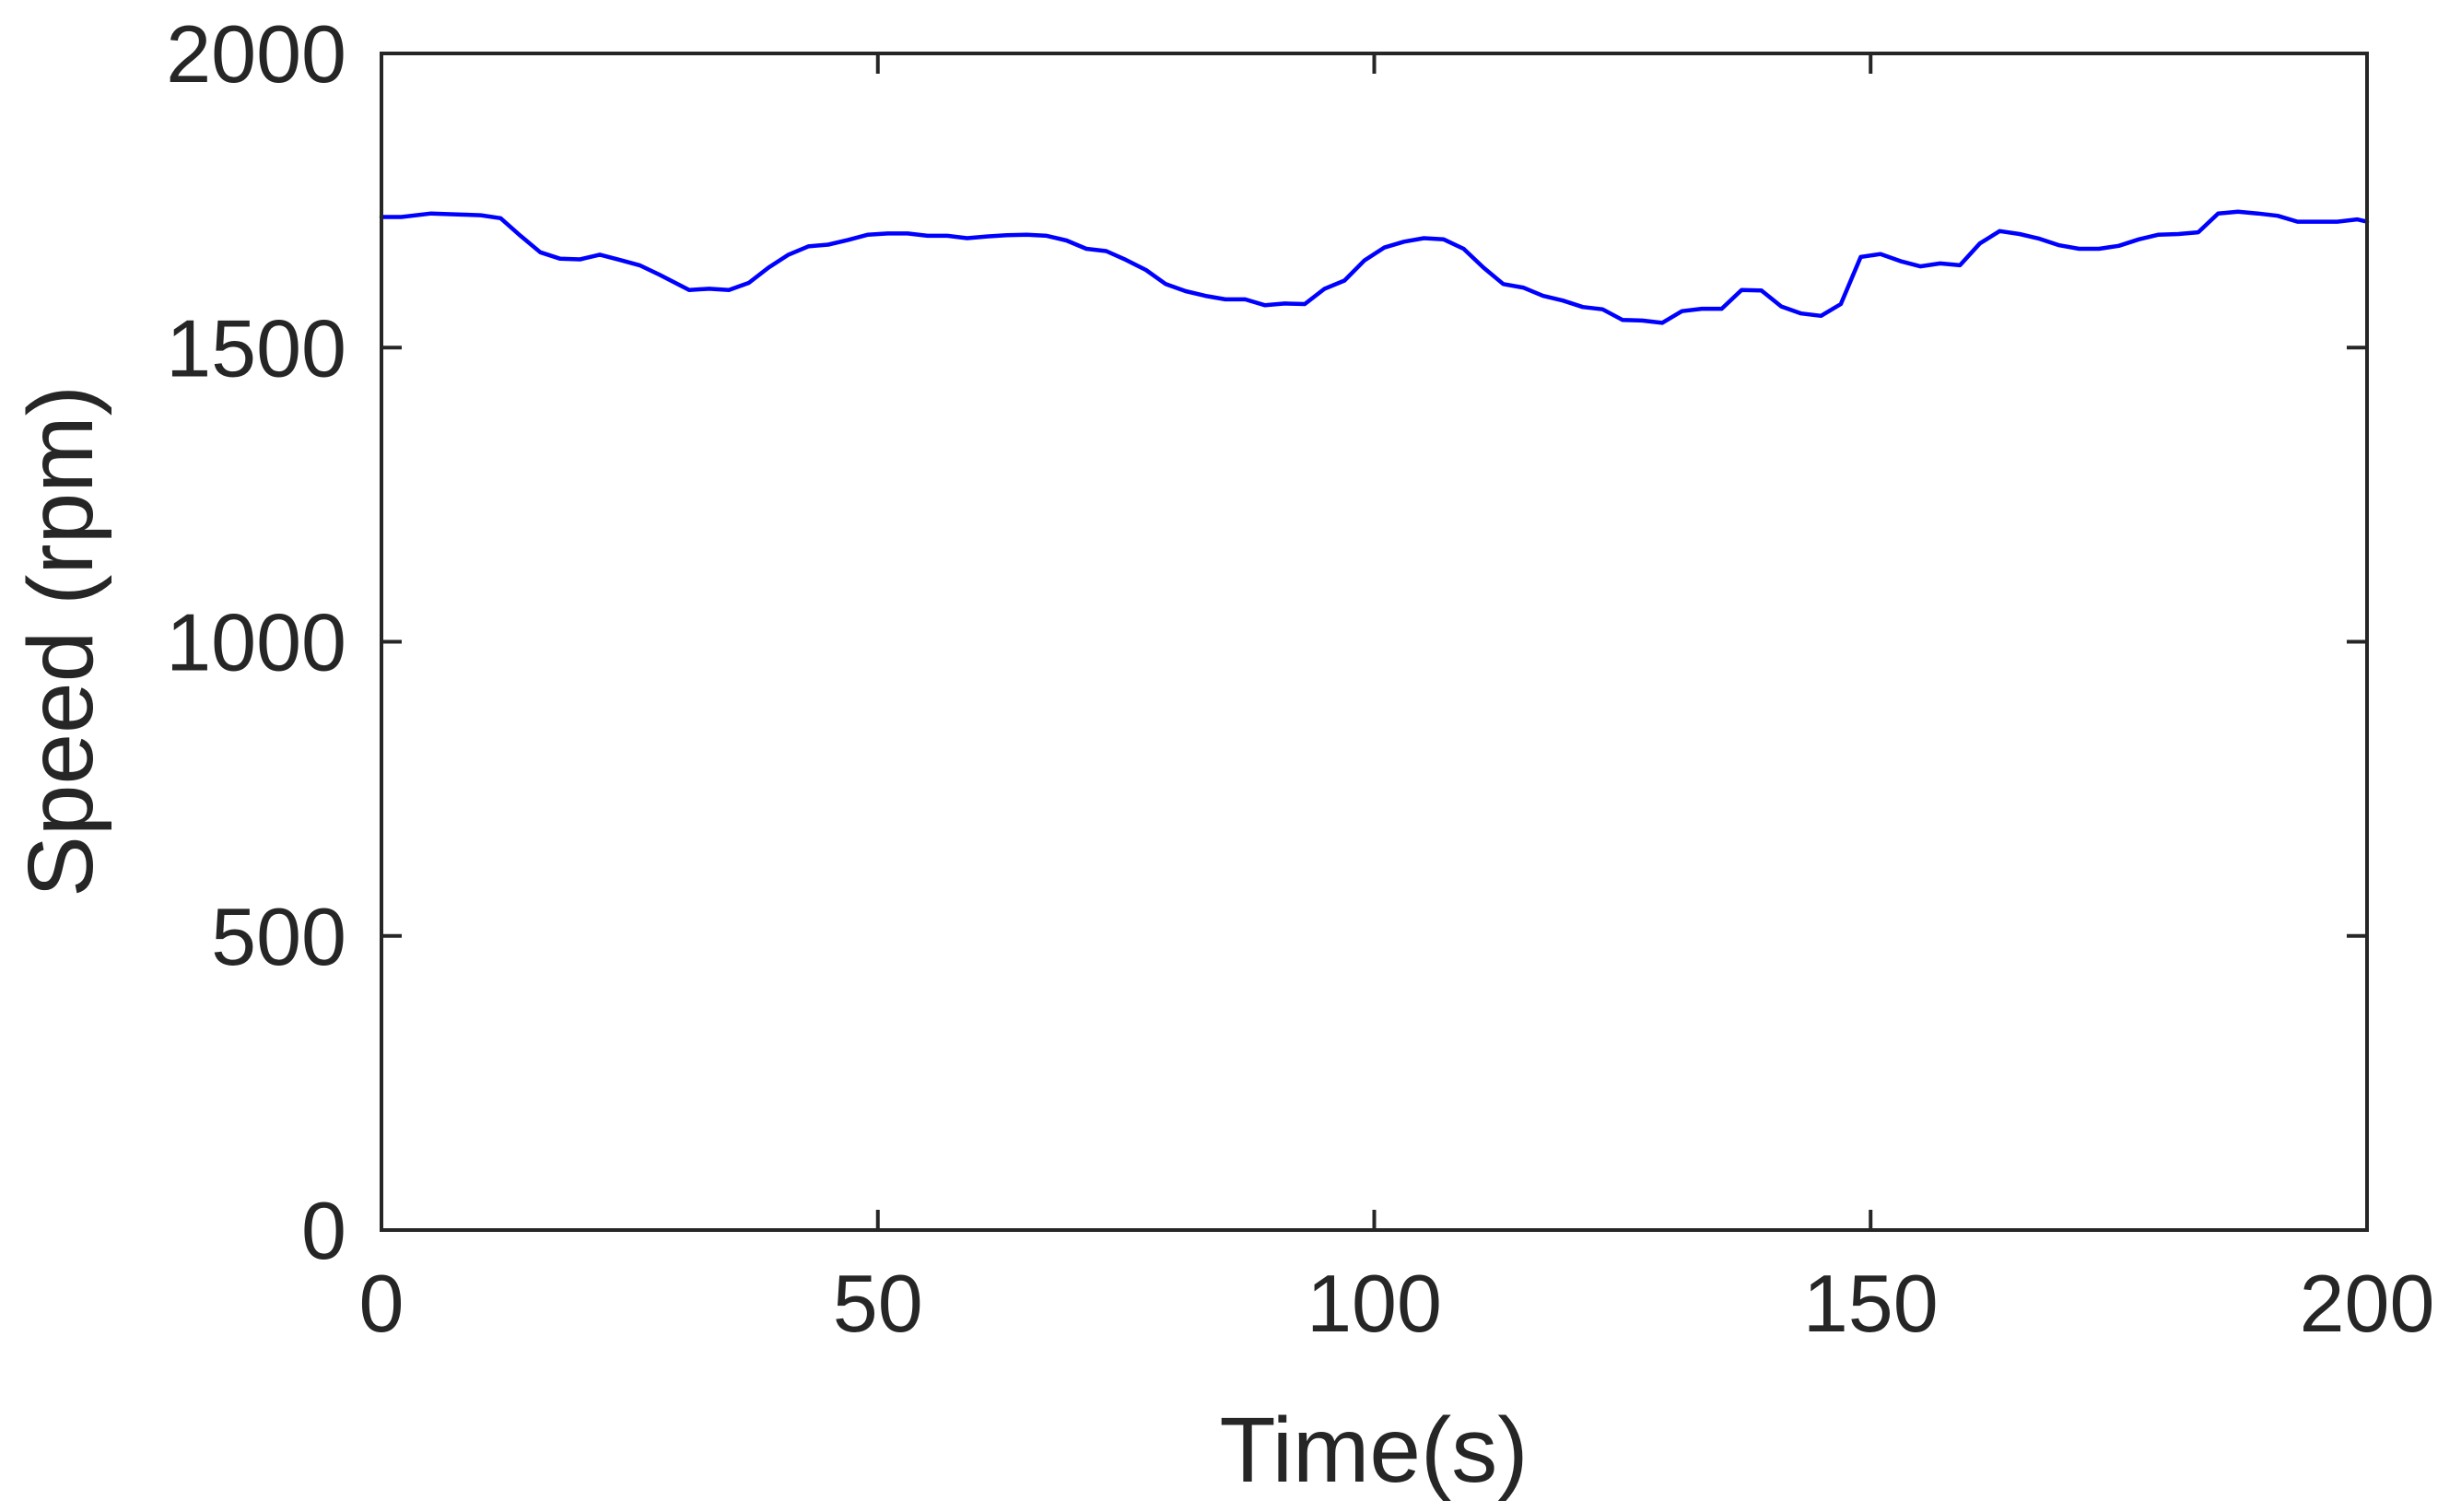 The image size is (2461, 1512). I want to click on x-axis-label: Time(s), so click(1373, 1450).